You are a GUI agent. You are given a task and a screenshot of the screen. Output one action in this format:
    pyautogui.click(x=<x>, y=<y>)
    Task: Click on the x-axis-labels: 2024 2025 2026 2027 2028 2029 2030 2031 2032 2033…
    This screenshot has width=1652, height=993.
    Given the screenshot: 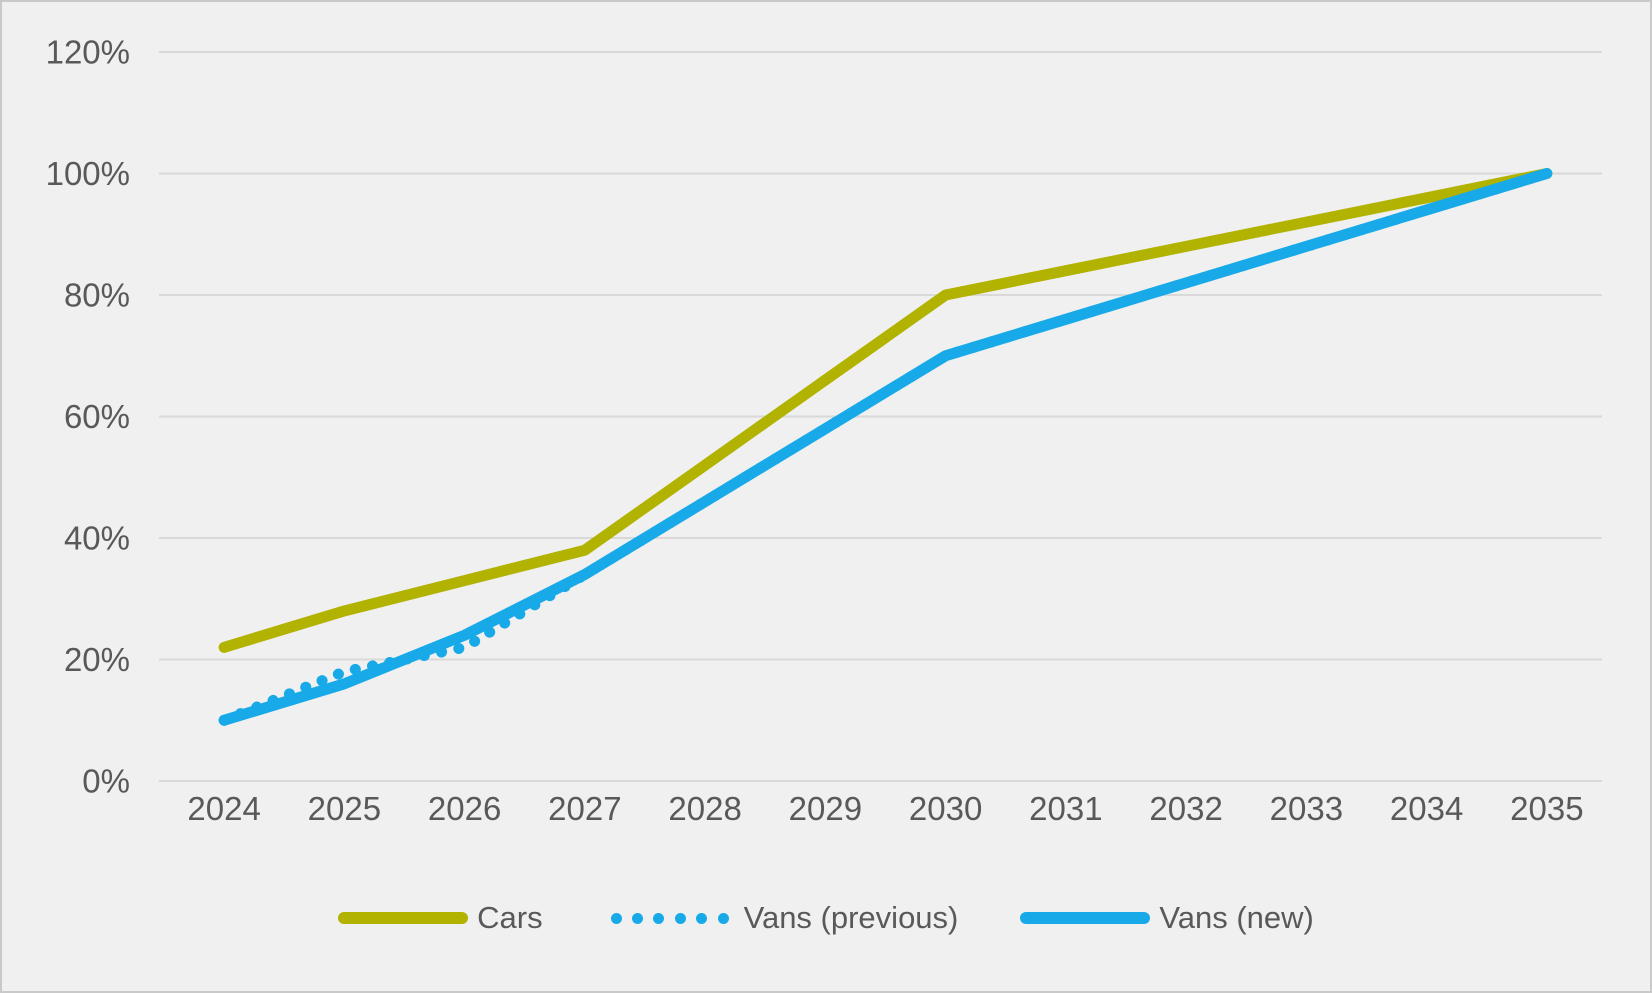 What is the action you would take?
    pyautogui.click(x=885, y=808)
    